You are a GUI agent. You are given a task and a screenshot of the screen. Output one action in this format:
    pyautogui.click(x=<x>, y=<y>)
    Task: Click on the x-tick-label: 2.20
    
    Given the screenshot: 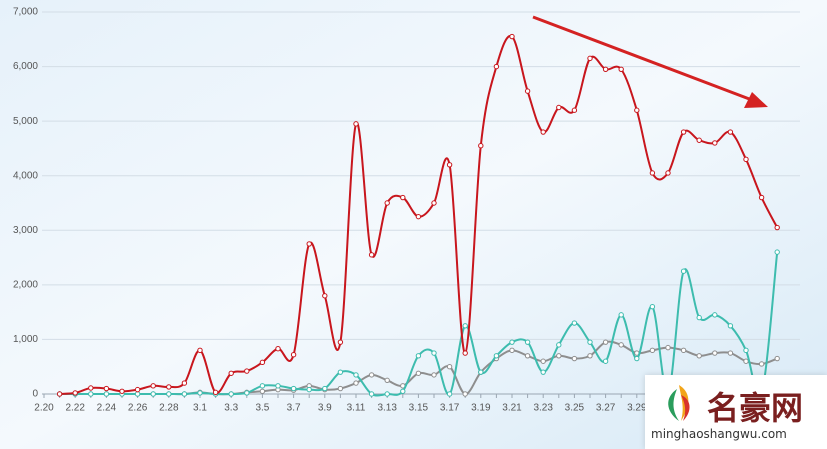 What is the action you would take?
    pyautogui.click(x=44, y=408)
    